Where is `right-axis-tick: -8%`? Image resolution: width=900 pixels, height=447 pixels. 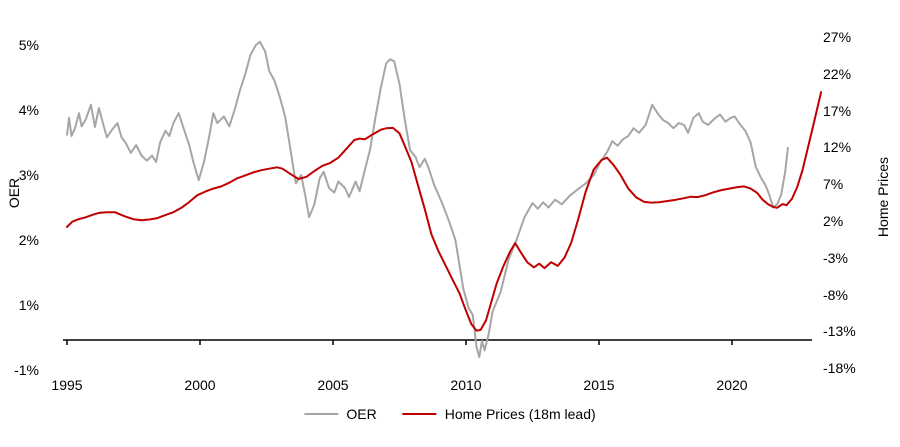 right-axis-tick: -8% is located at coordinates (835, 295).